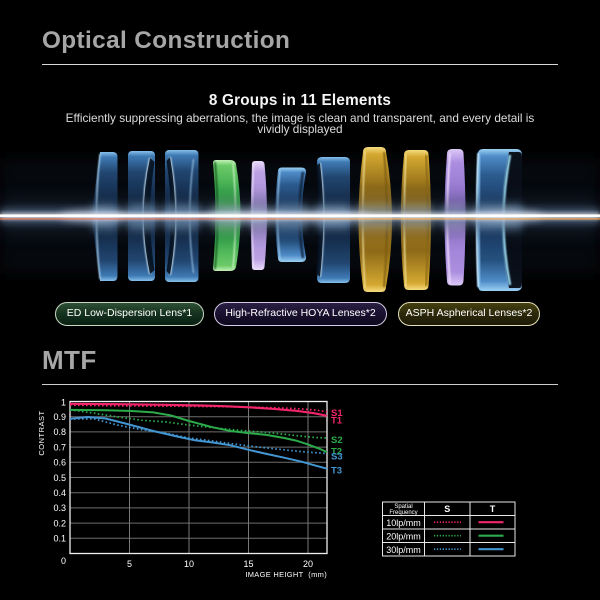 Image resolution: width=600 pixels, height=600 pixels. I want to click on svg-text: 0.6, so click(59, 463).